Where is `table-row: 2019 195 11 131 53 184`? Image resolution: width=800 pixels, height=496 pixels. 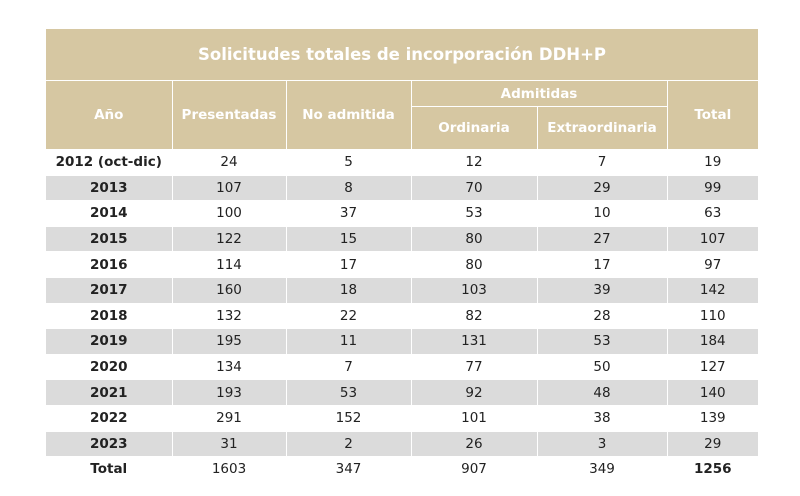 table-row: 2019 195 11 131 53 184 is located at coordinates (402, 341).